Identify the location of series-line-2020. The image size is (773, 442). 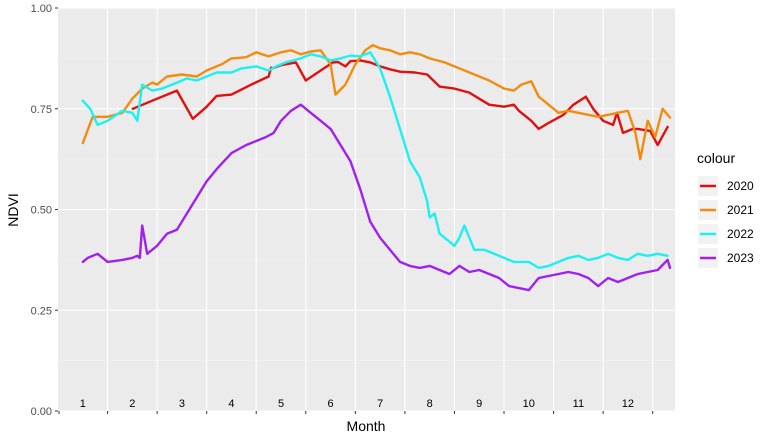
(400, 103).